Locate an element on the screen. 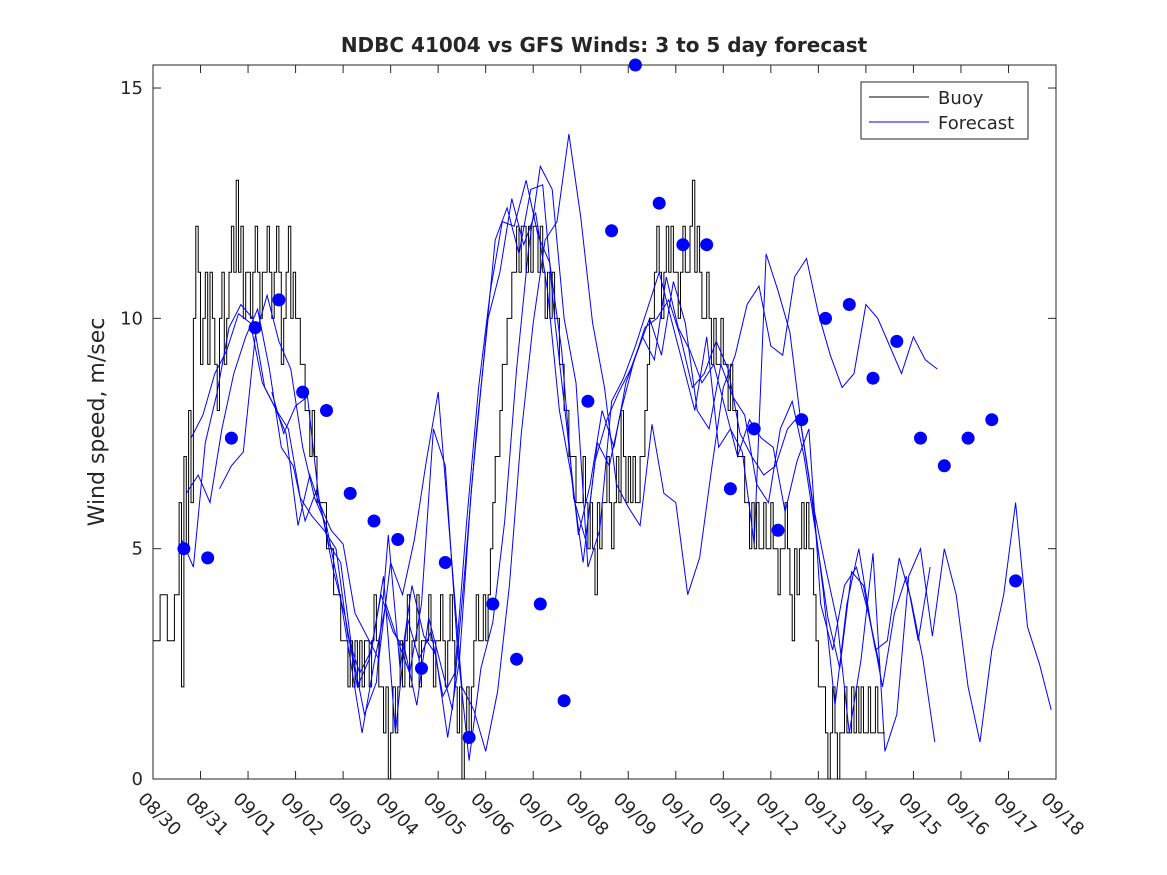 This screenshot has height=875, width=1167. legend-forecast-label: Forecast is located at coordinates (976, 123).